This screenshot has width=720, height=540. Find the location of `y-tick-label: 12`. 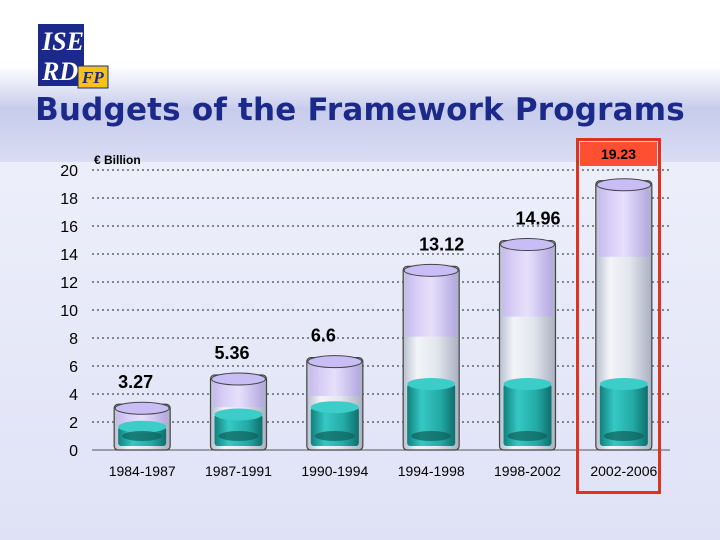

y-tick-label: 12 is located at coordinates (69, 283).